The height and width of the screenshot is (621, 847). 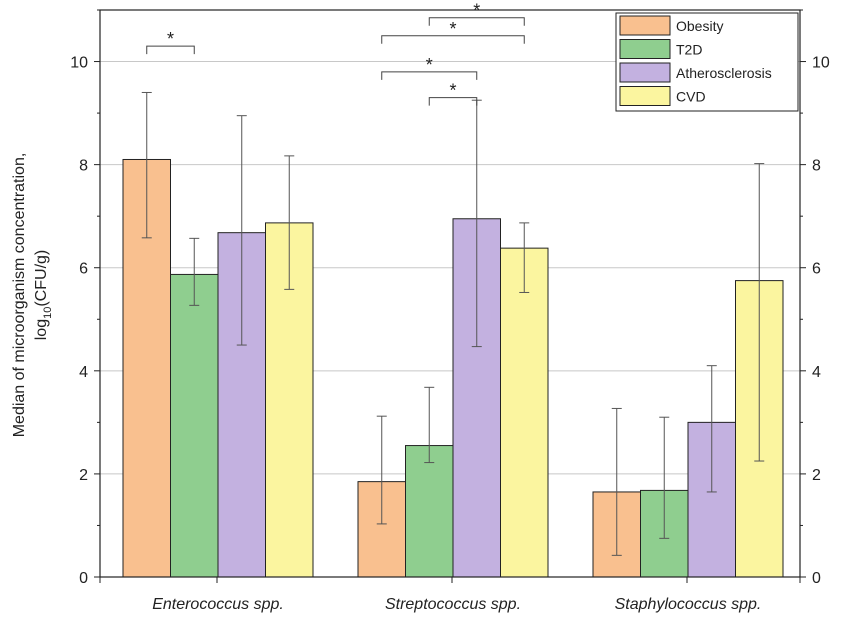 I want to click on legend-item: Obesity, so click(x=671, y=25).